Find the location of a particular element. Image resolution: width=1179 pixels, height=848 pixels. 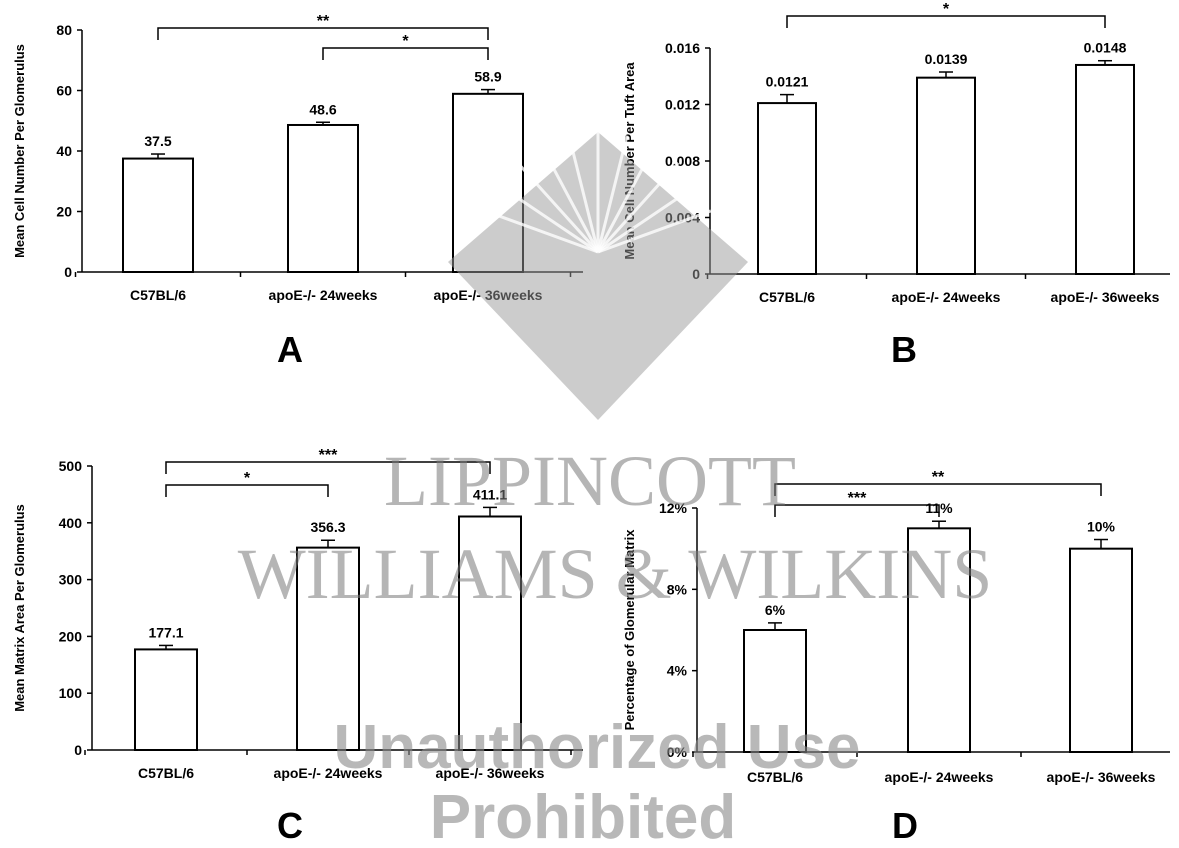

y-axis-label: Mean Cell Number Per Glomerulus is located at coordinates (19, 151).